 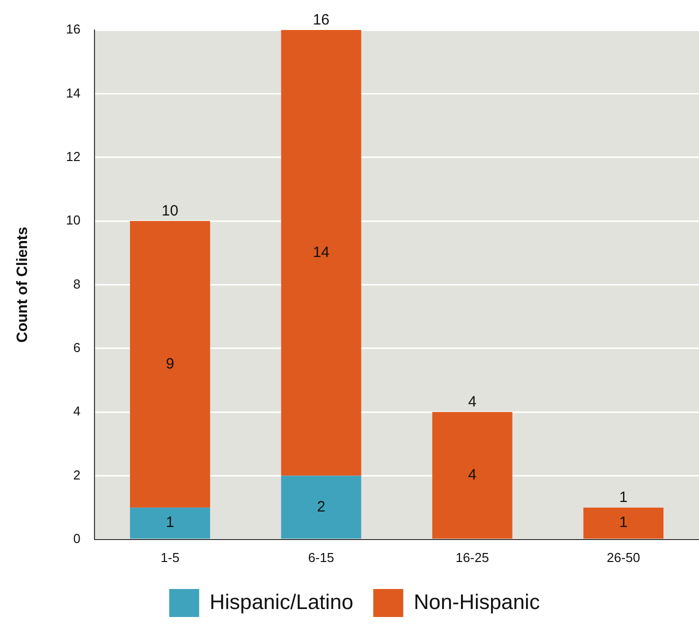 I want to click on total-label: 1, so click(x=623, y=497).